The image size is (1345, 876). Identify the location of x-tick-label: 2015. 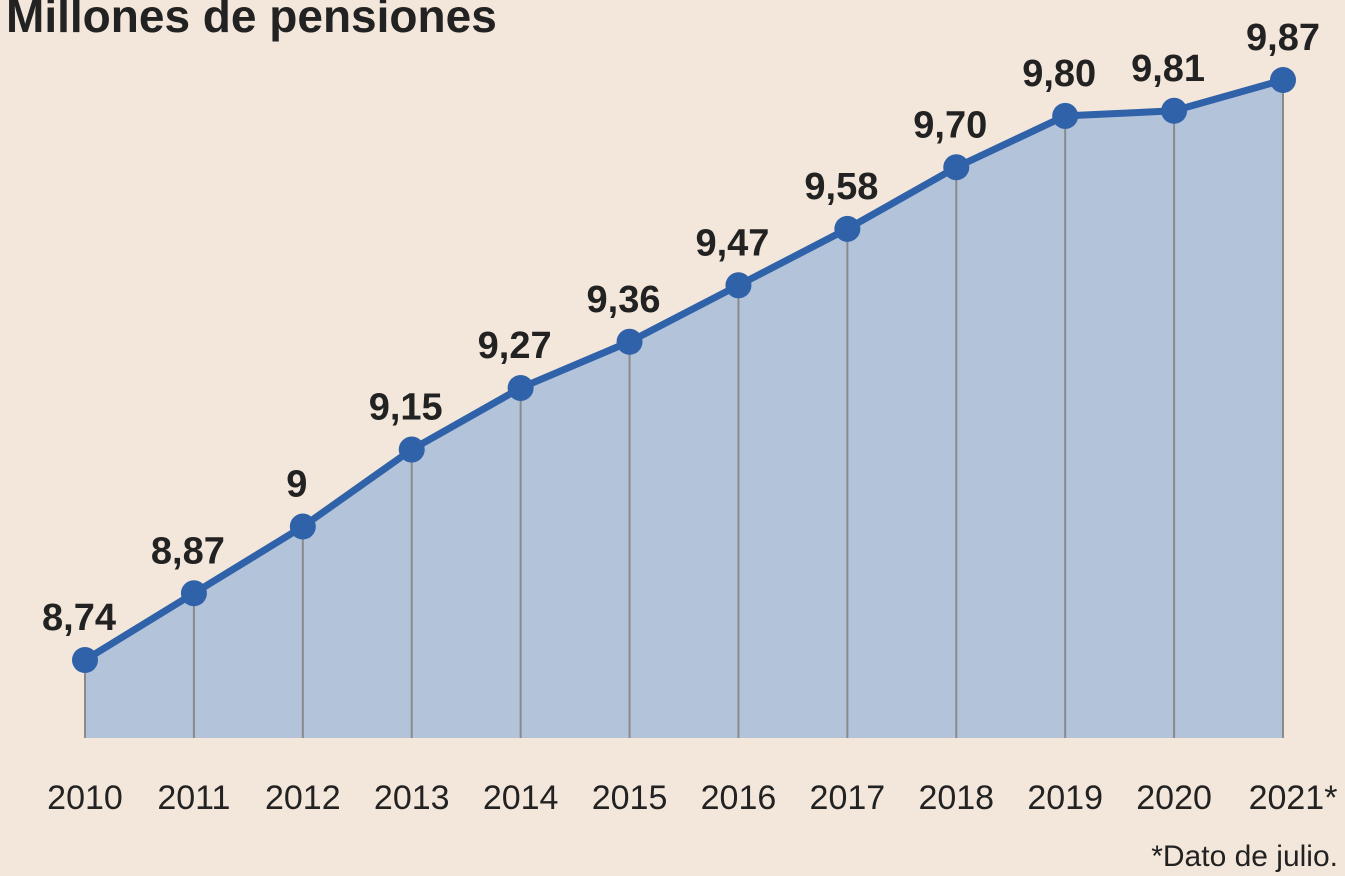
(630, 798).